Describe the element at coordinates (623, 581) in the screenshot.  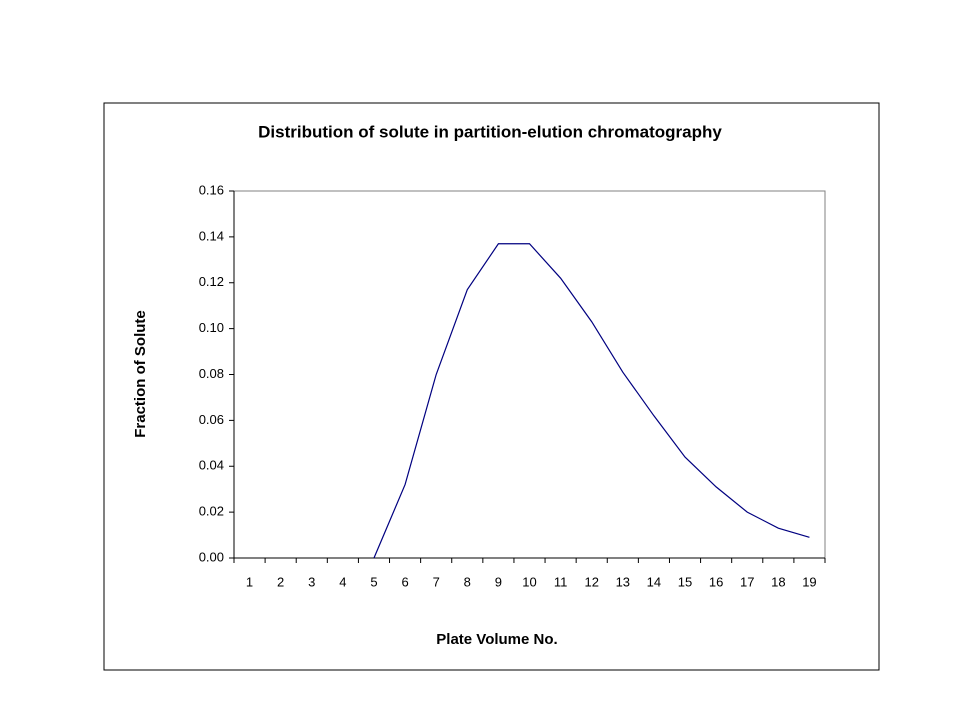
I see `x-tick-label: 13` at that location.